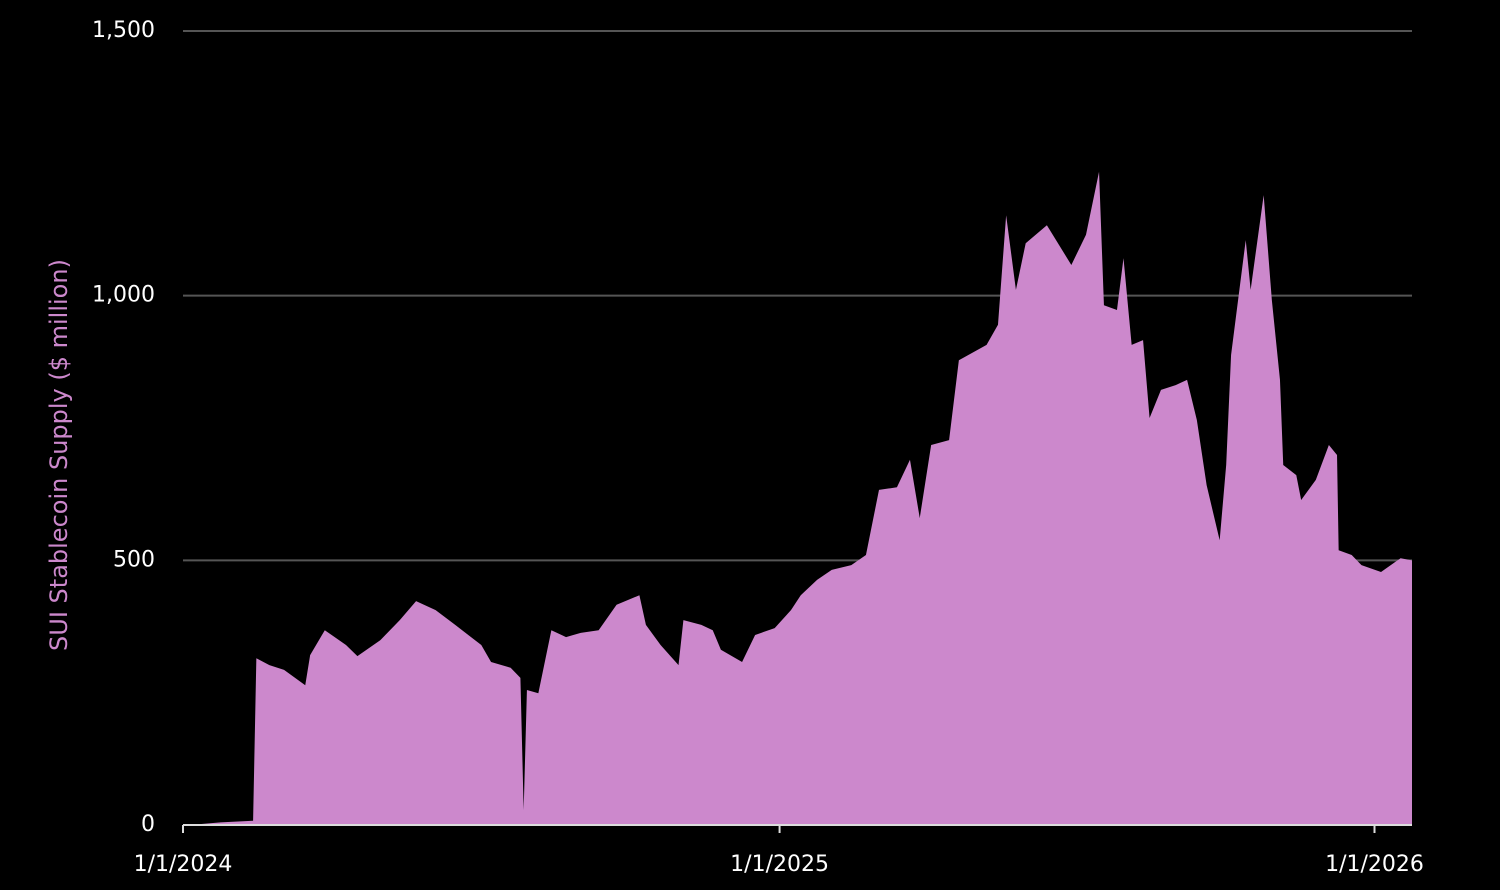  Describe the element at coordinates (148, 824) in the screenshot. I see `y-tick-label: 0` at that location.